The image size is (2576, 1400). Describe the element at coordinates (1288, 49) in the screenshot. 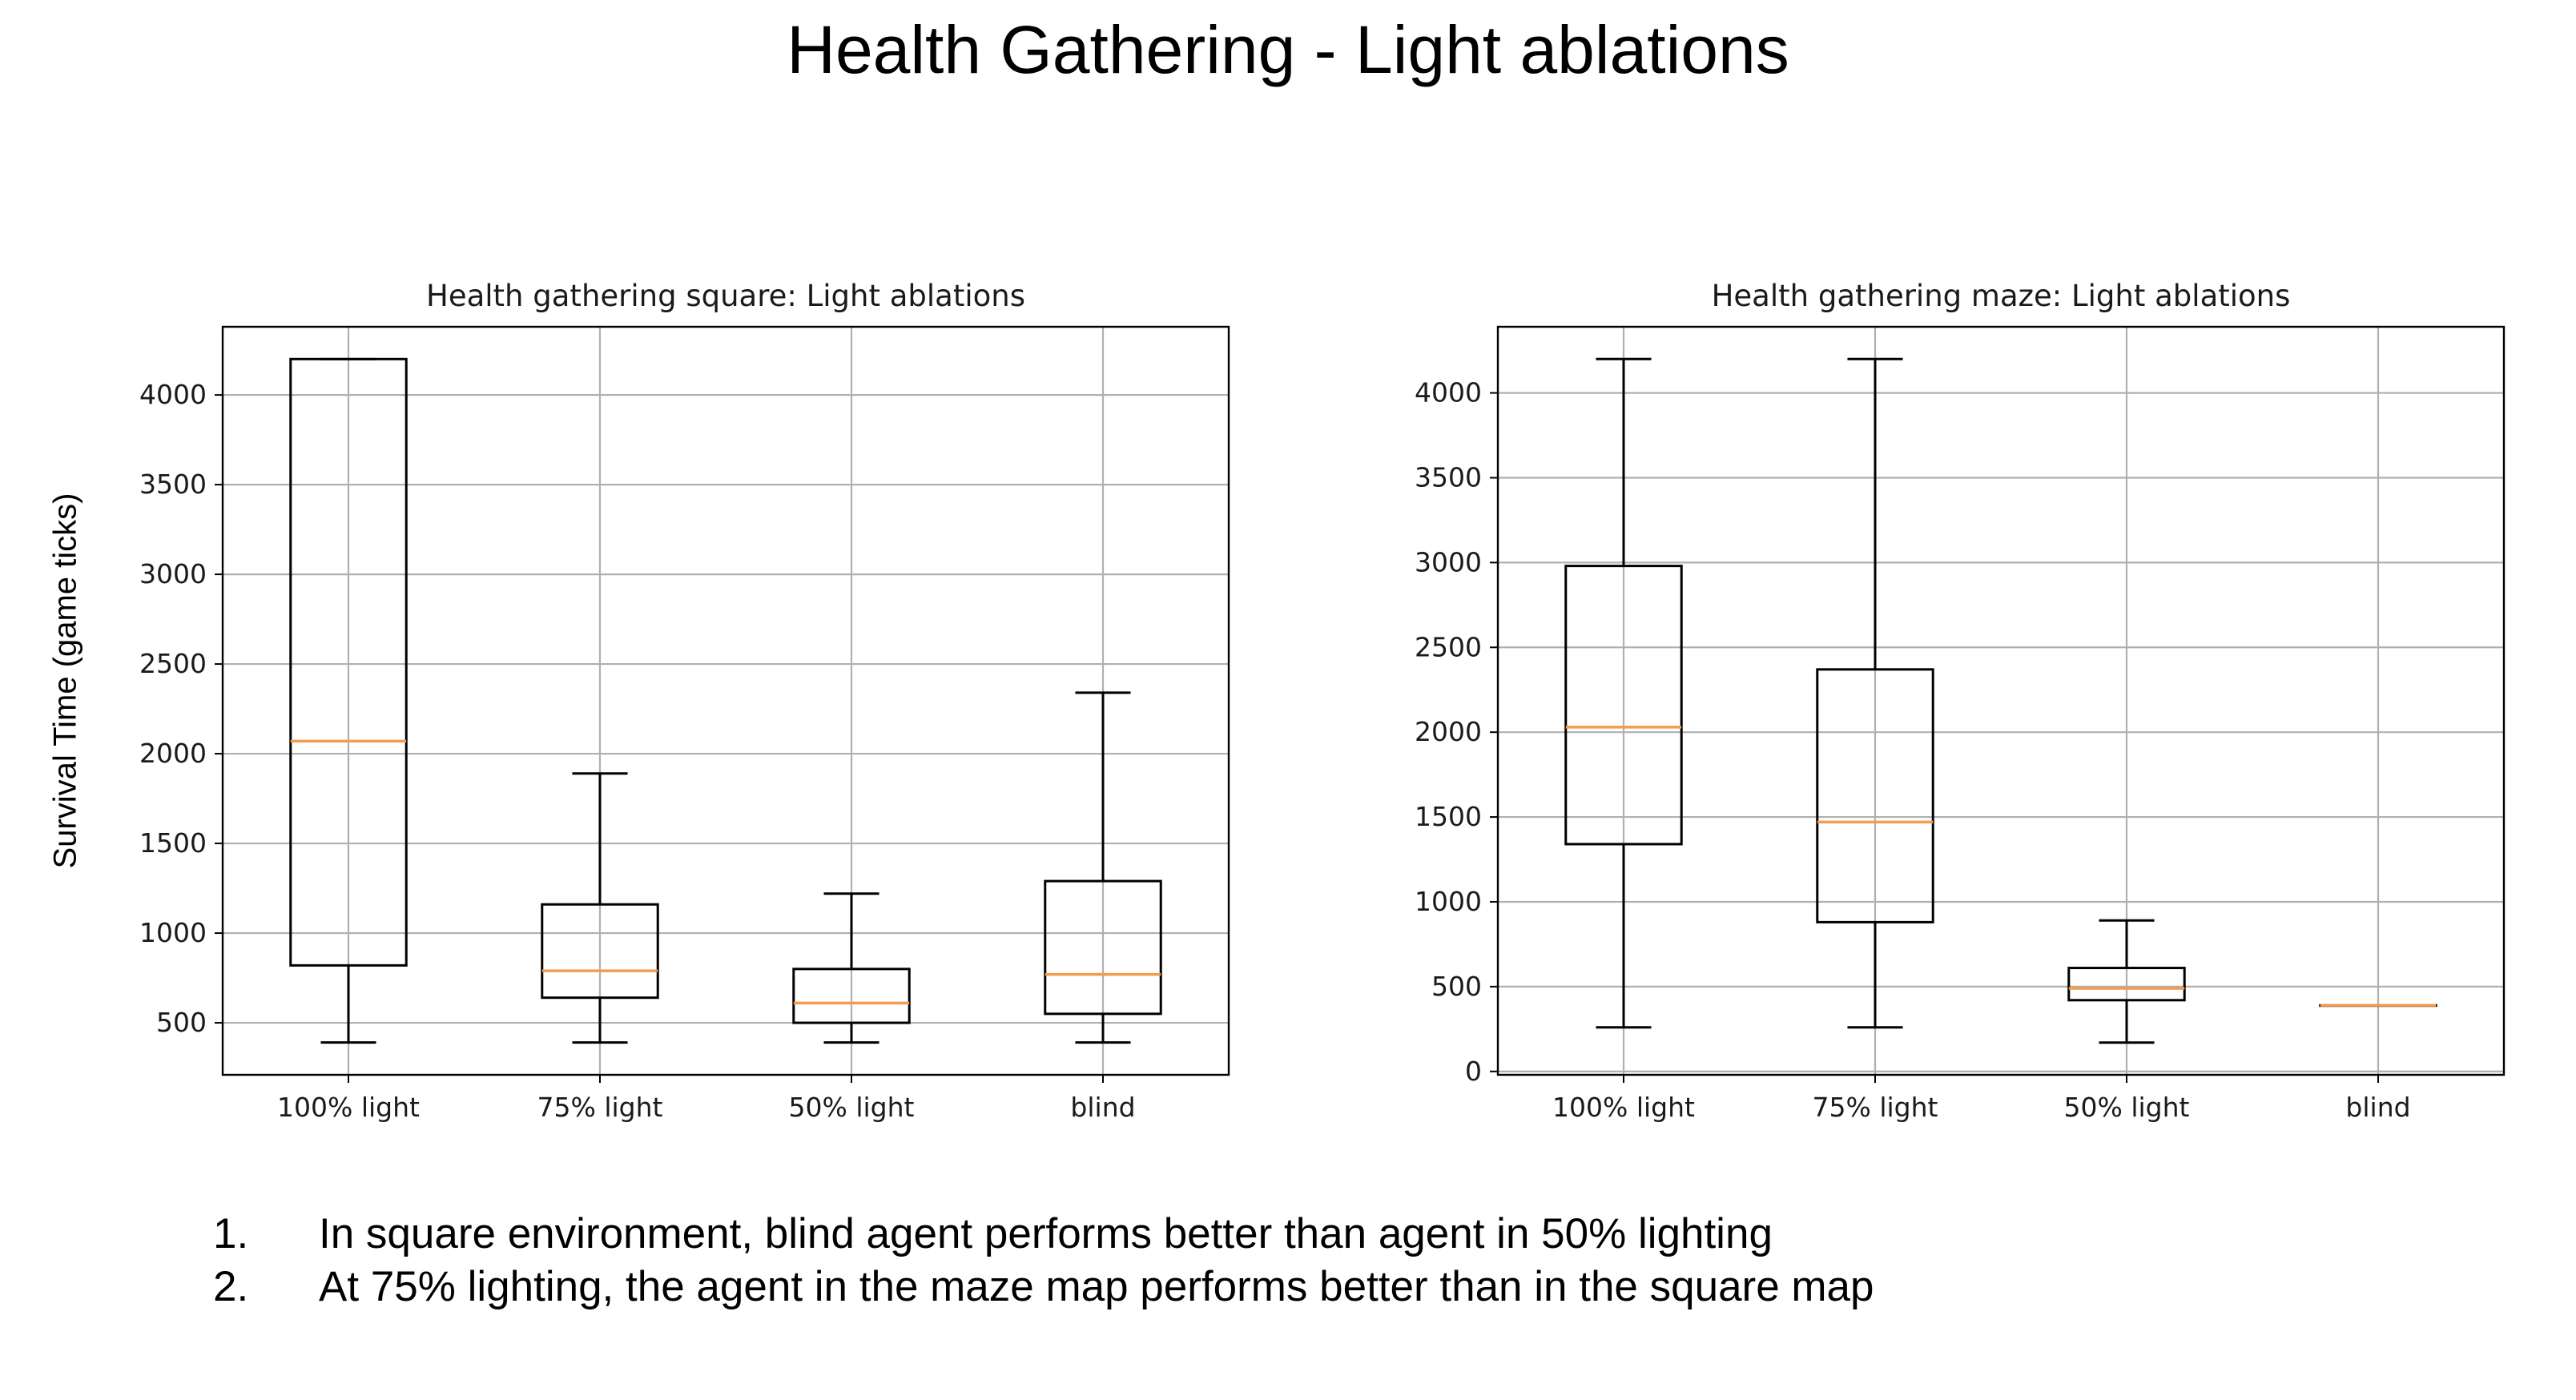

I see `slide-title: Health Gathering - Light ablations` at that location.